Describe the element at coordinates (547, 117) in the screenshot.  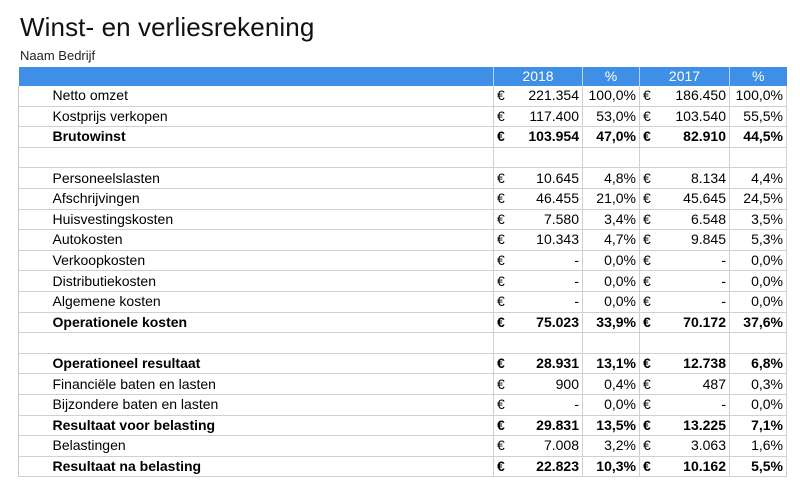
I see `amount-2018: 117.400` at that location.